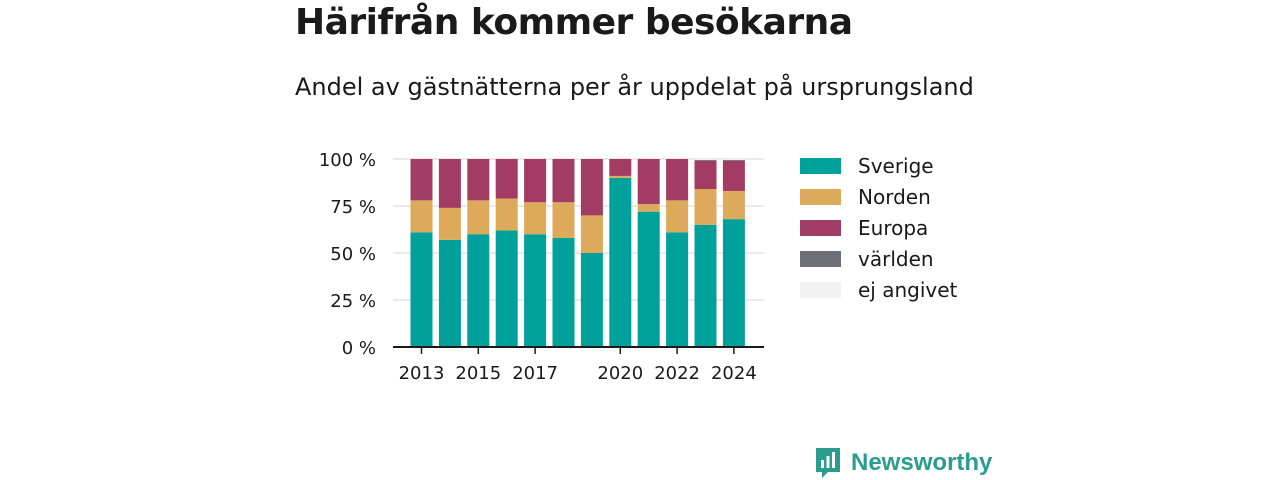  What do you see at coordinates (648, 208) in the screenshot?
I see `bar-segment-Norden-2021` at bounding box center [648, 208].